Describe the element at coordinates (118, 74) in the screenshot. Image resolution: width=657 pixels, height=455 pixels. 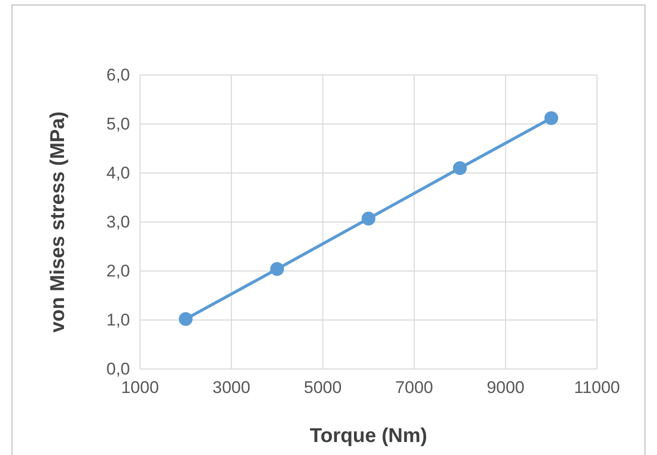
I see `y-tick-label: 6,0` at that location.